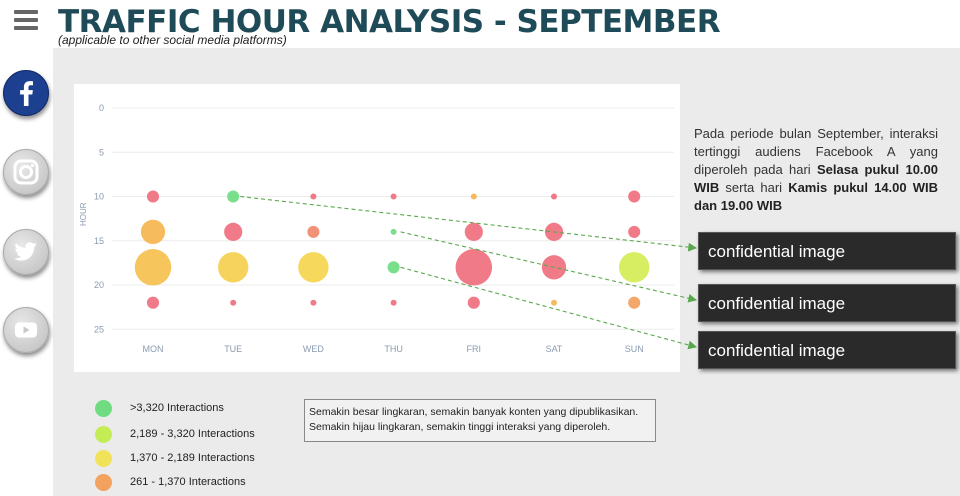 This screenshot has width=960, height=496. Describe the element at coordinates (389, 22) in the screenshot. I see `page-title: TRAFFIC HOUR ANALYSIS - SEPTEMBER` at that location.